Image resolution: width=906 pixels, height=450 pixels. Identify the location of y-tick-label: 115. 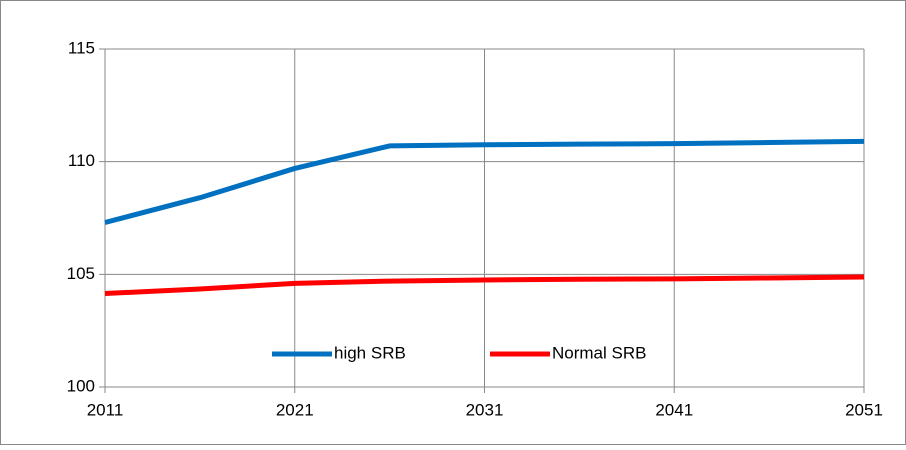
(81, 47).